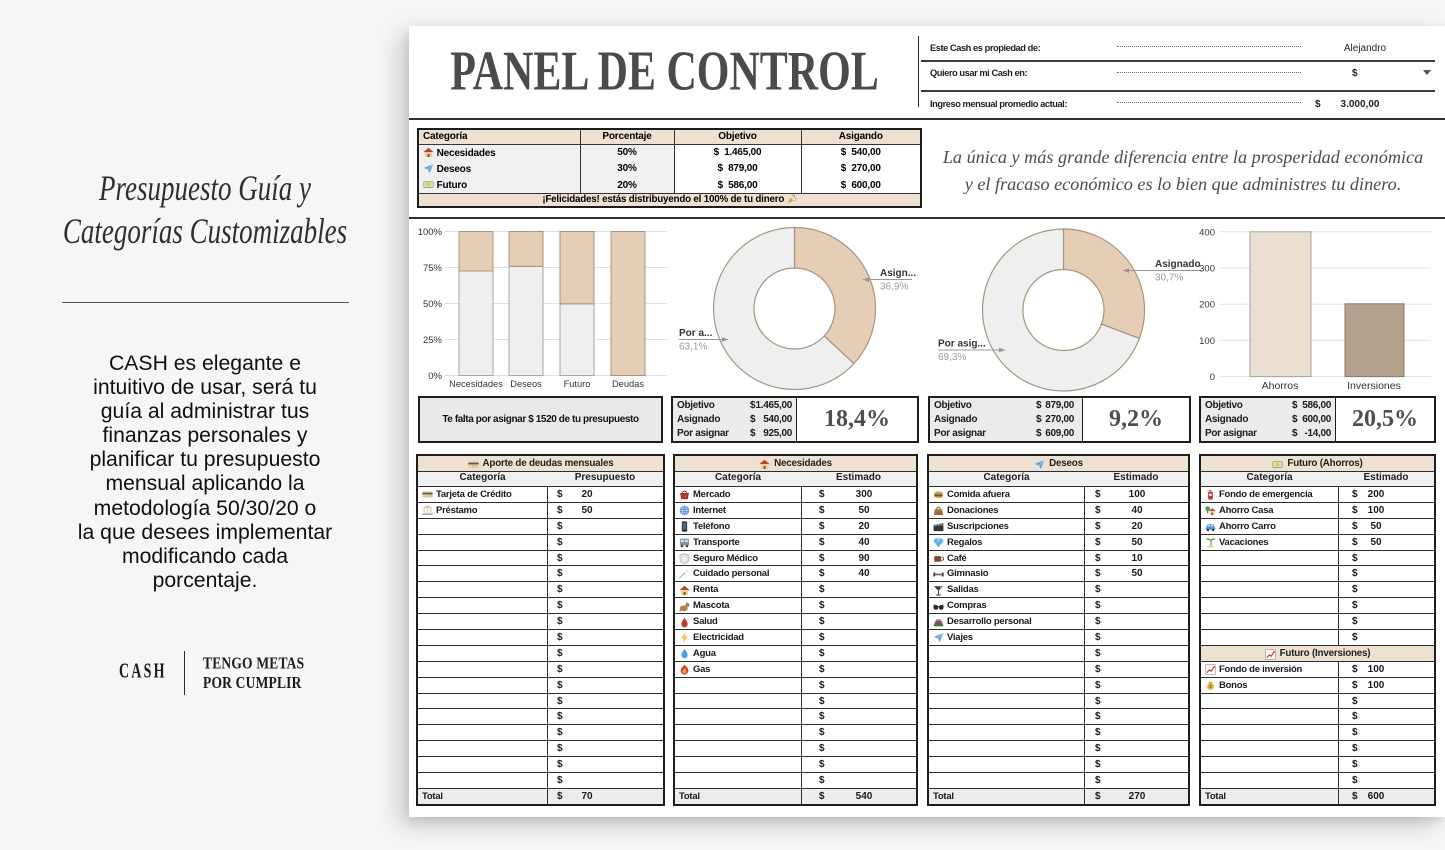 Image resolution: width=1445 pixels, height=850 pixels. I want to click on svg-text: 100, so click(1207, 341).